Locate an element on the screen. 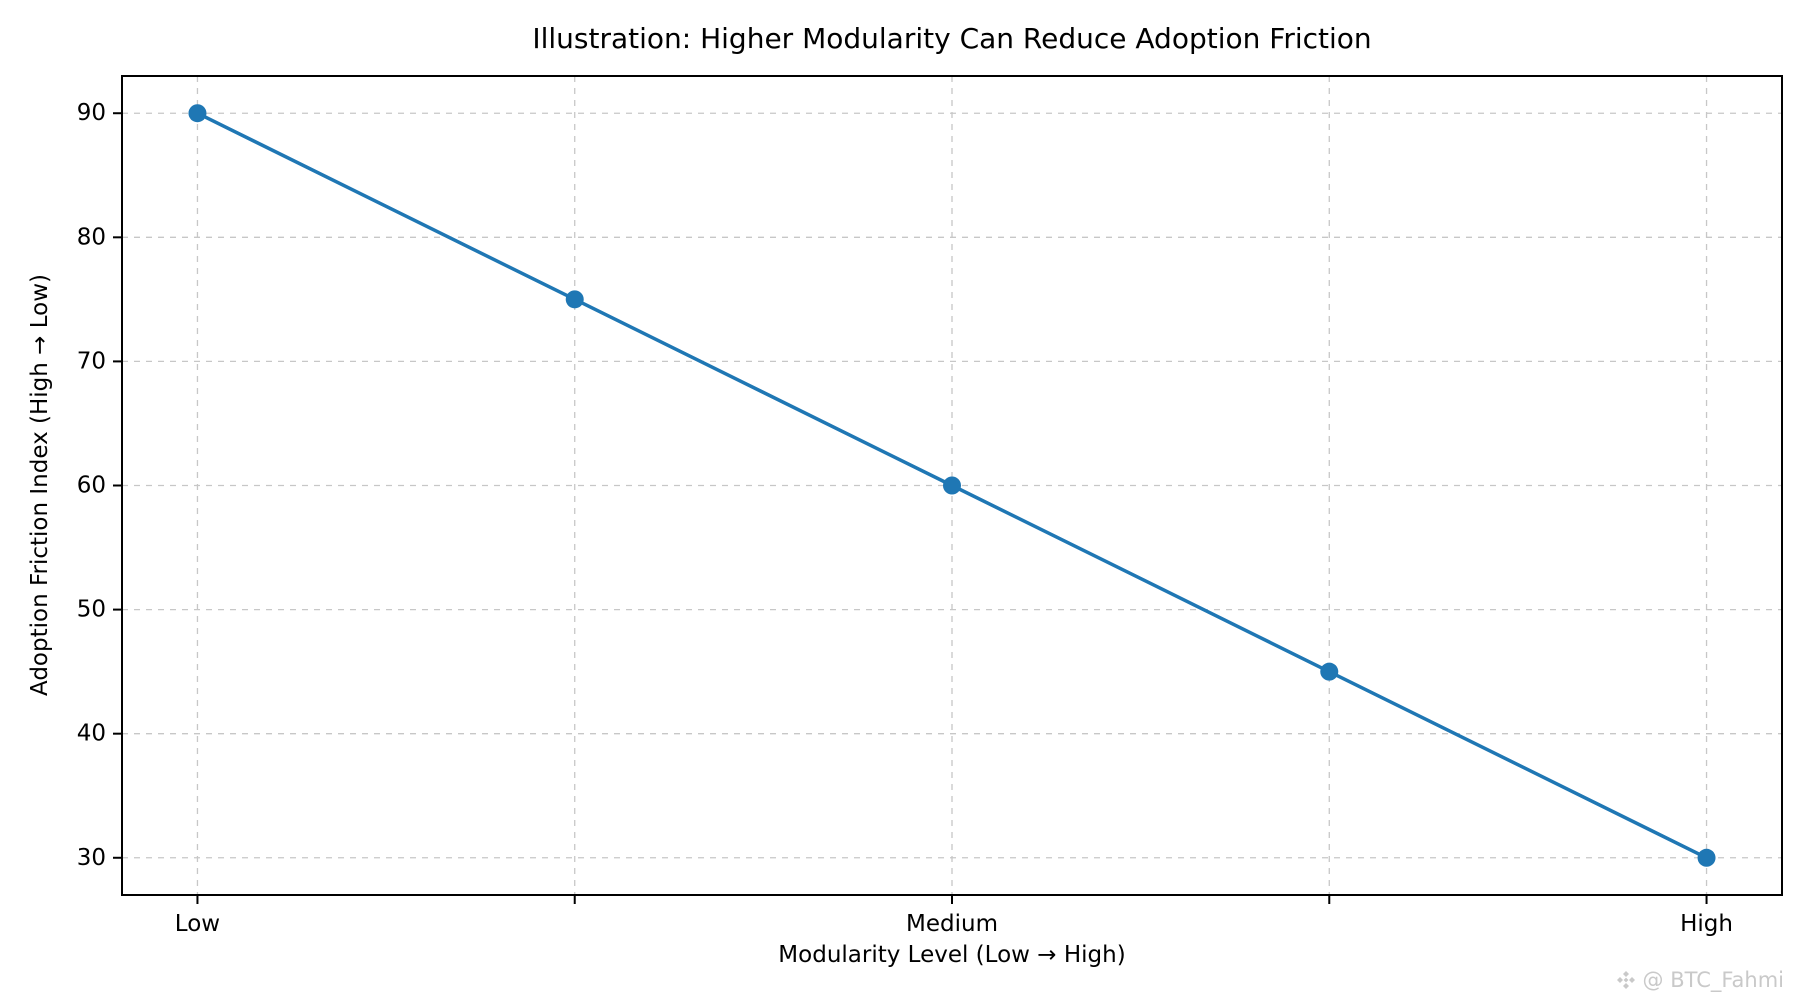 Image resolution: width=1800 pixels, height=1000 pixels. y-tick-label: 60 is located at coordinates (91, 486).